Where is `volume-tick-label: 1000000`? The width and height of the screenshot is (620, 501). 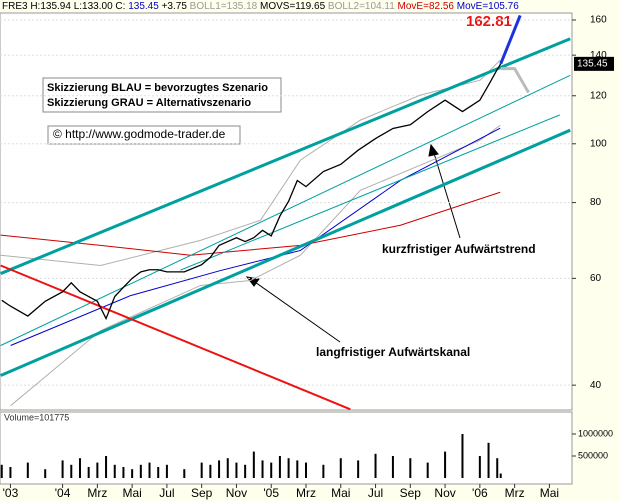 volume-tick-label: 1000000 is located at coordinates (595, 433).